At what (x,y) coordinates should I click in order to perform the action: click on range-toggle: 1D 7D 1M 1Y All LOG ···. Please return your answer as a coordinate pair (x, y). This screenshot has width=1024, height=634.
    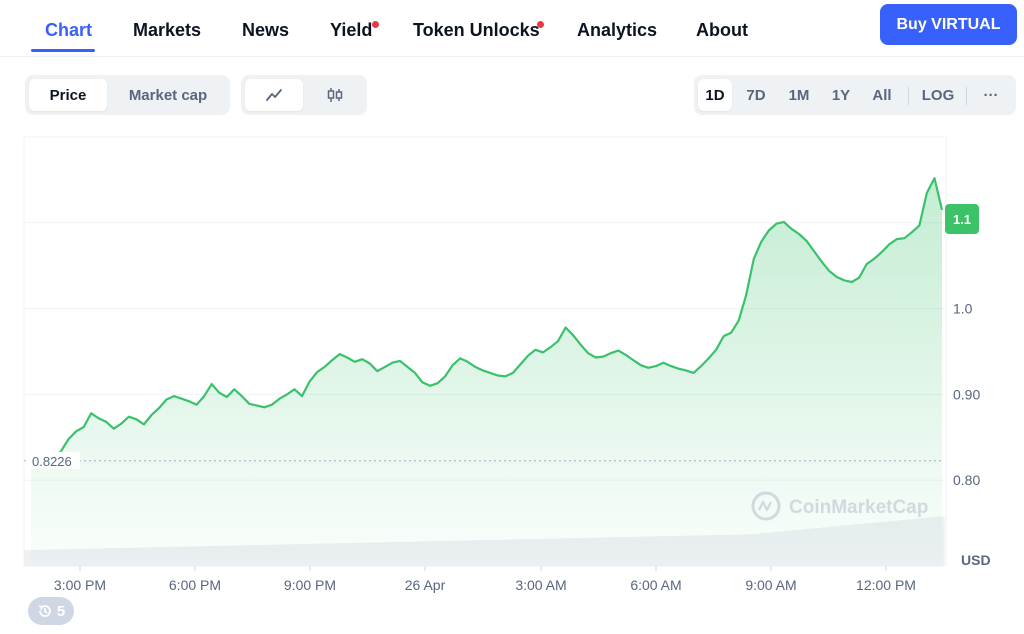
    Looking at the image, I should click on (855, 95).